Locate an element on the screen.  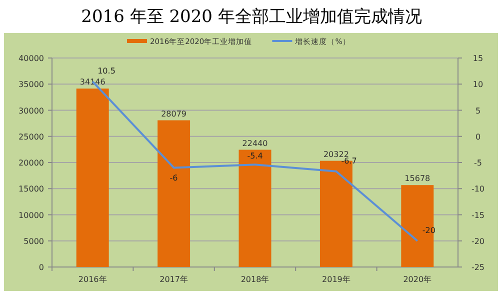
x-tick-label: 2020年 is located at coordinates (417, 279).